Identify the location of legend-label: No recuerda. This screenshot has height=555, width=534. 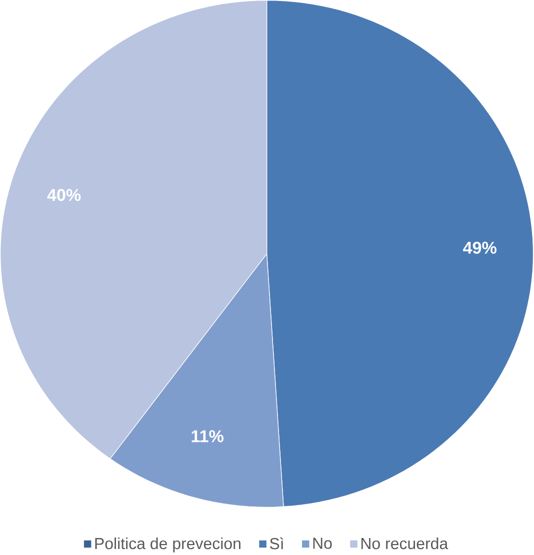
(405, 543).